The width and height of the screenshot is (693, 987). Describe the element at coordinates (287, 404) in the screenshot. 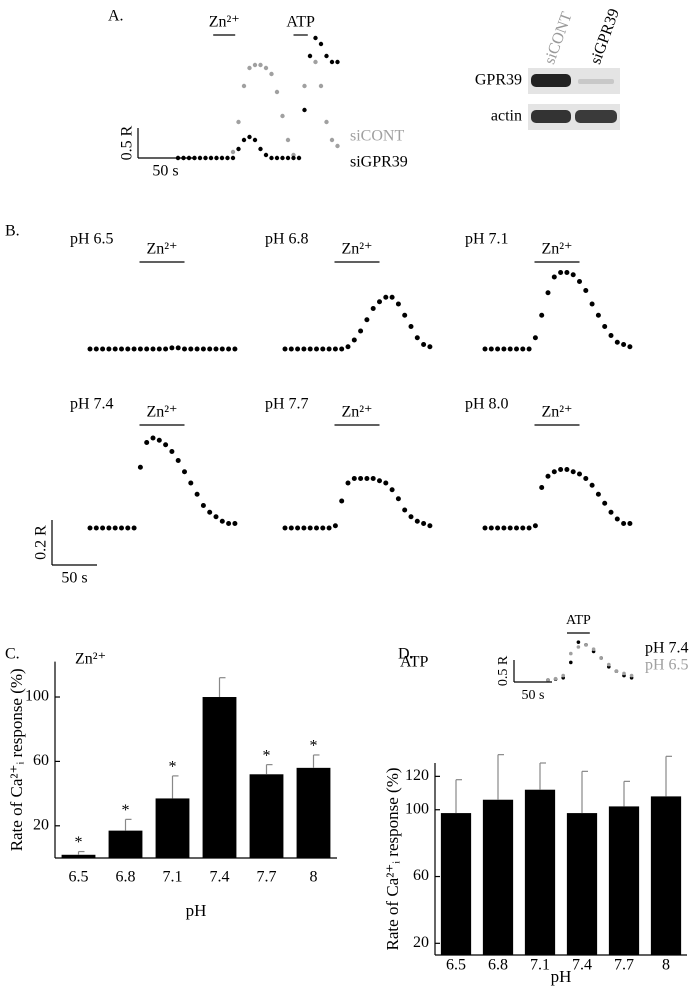

I see `trace-title: pH 7.7` at that location.